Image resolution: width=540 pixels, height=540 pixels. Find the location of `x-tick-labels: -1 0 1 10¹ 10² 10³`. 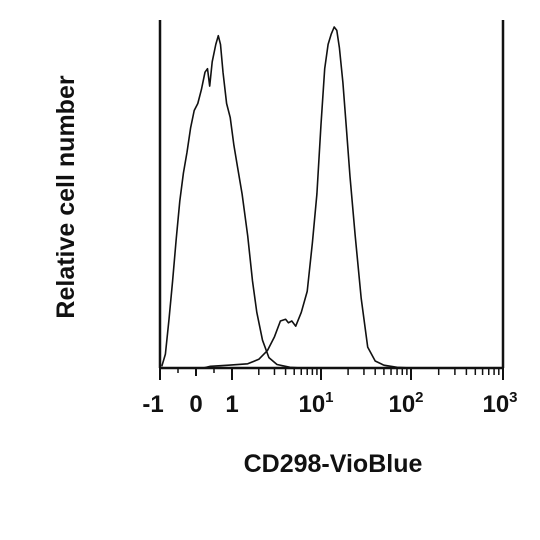

x-tick-labels: -1 0 1 10¹ 10² 10³ is located at coordinates (329, 403).